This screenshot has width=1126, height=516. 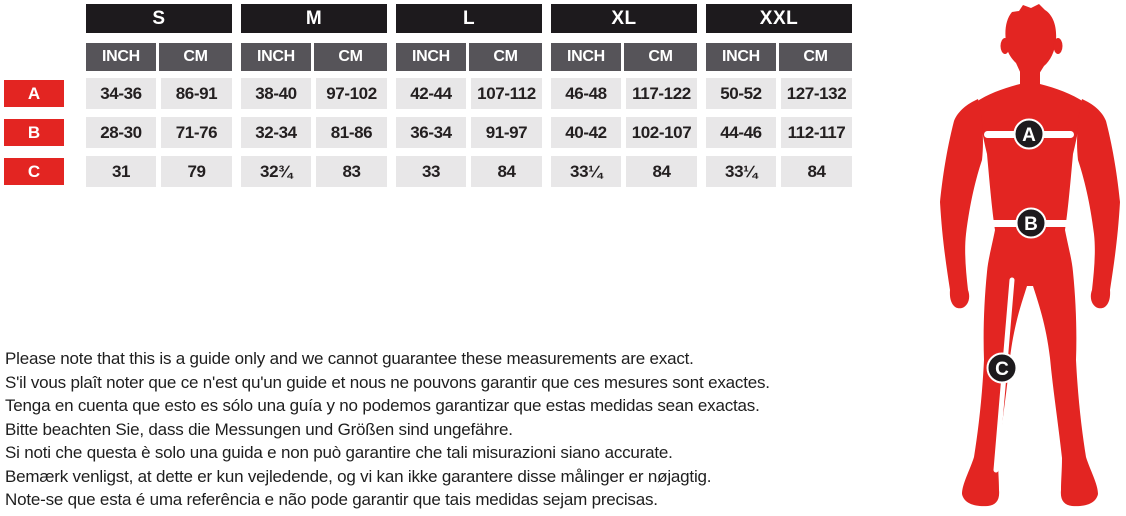 I want to click on unit-group-l: INCH CM, so click(x=469, y=57).